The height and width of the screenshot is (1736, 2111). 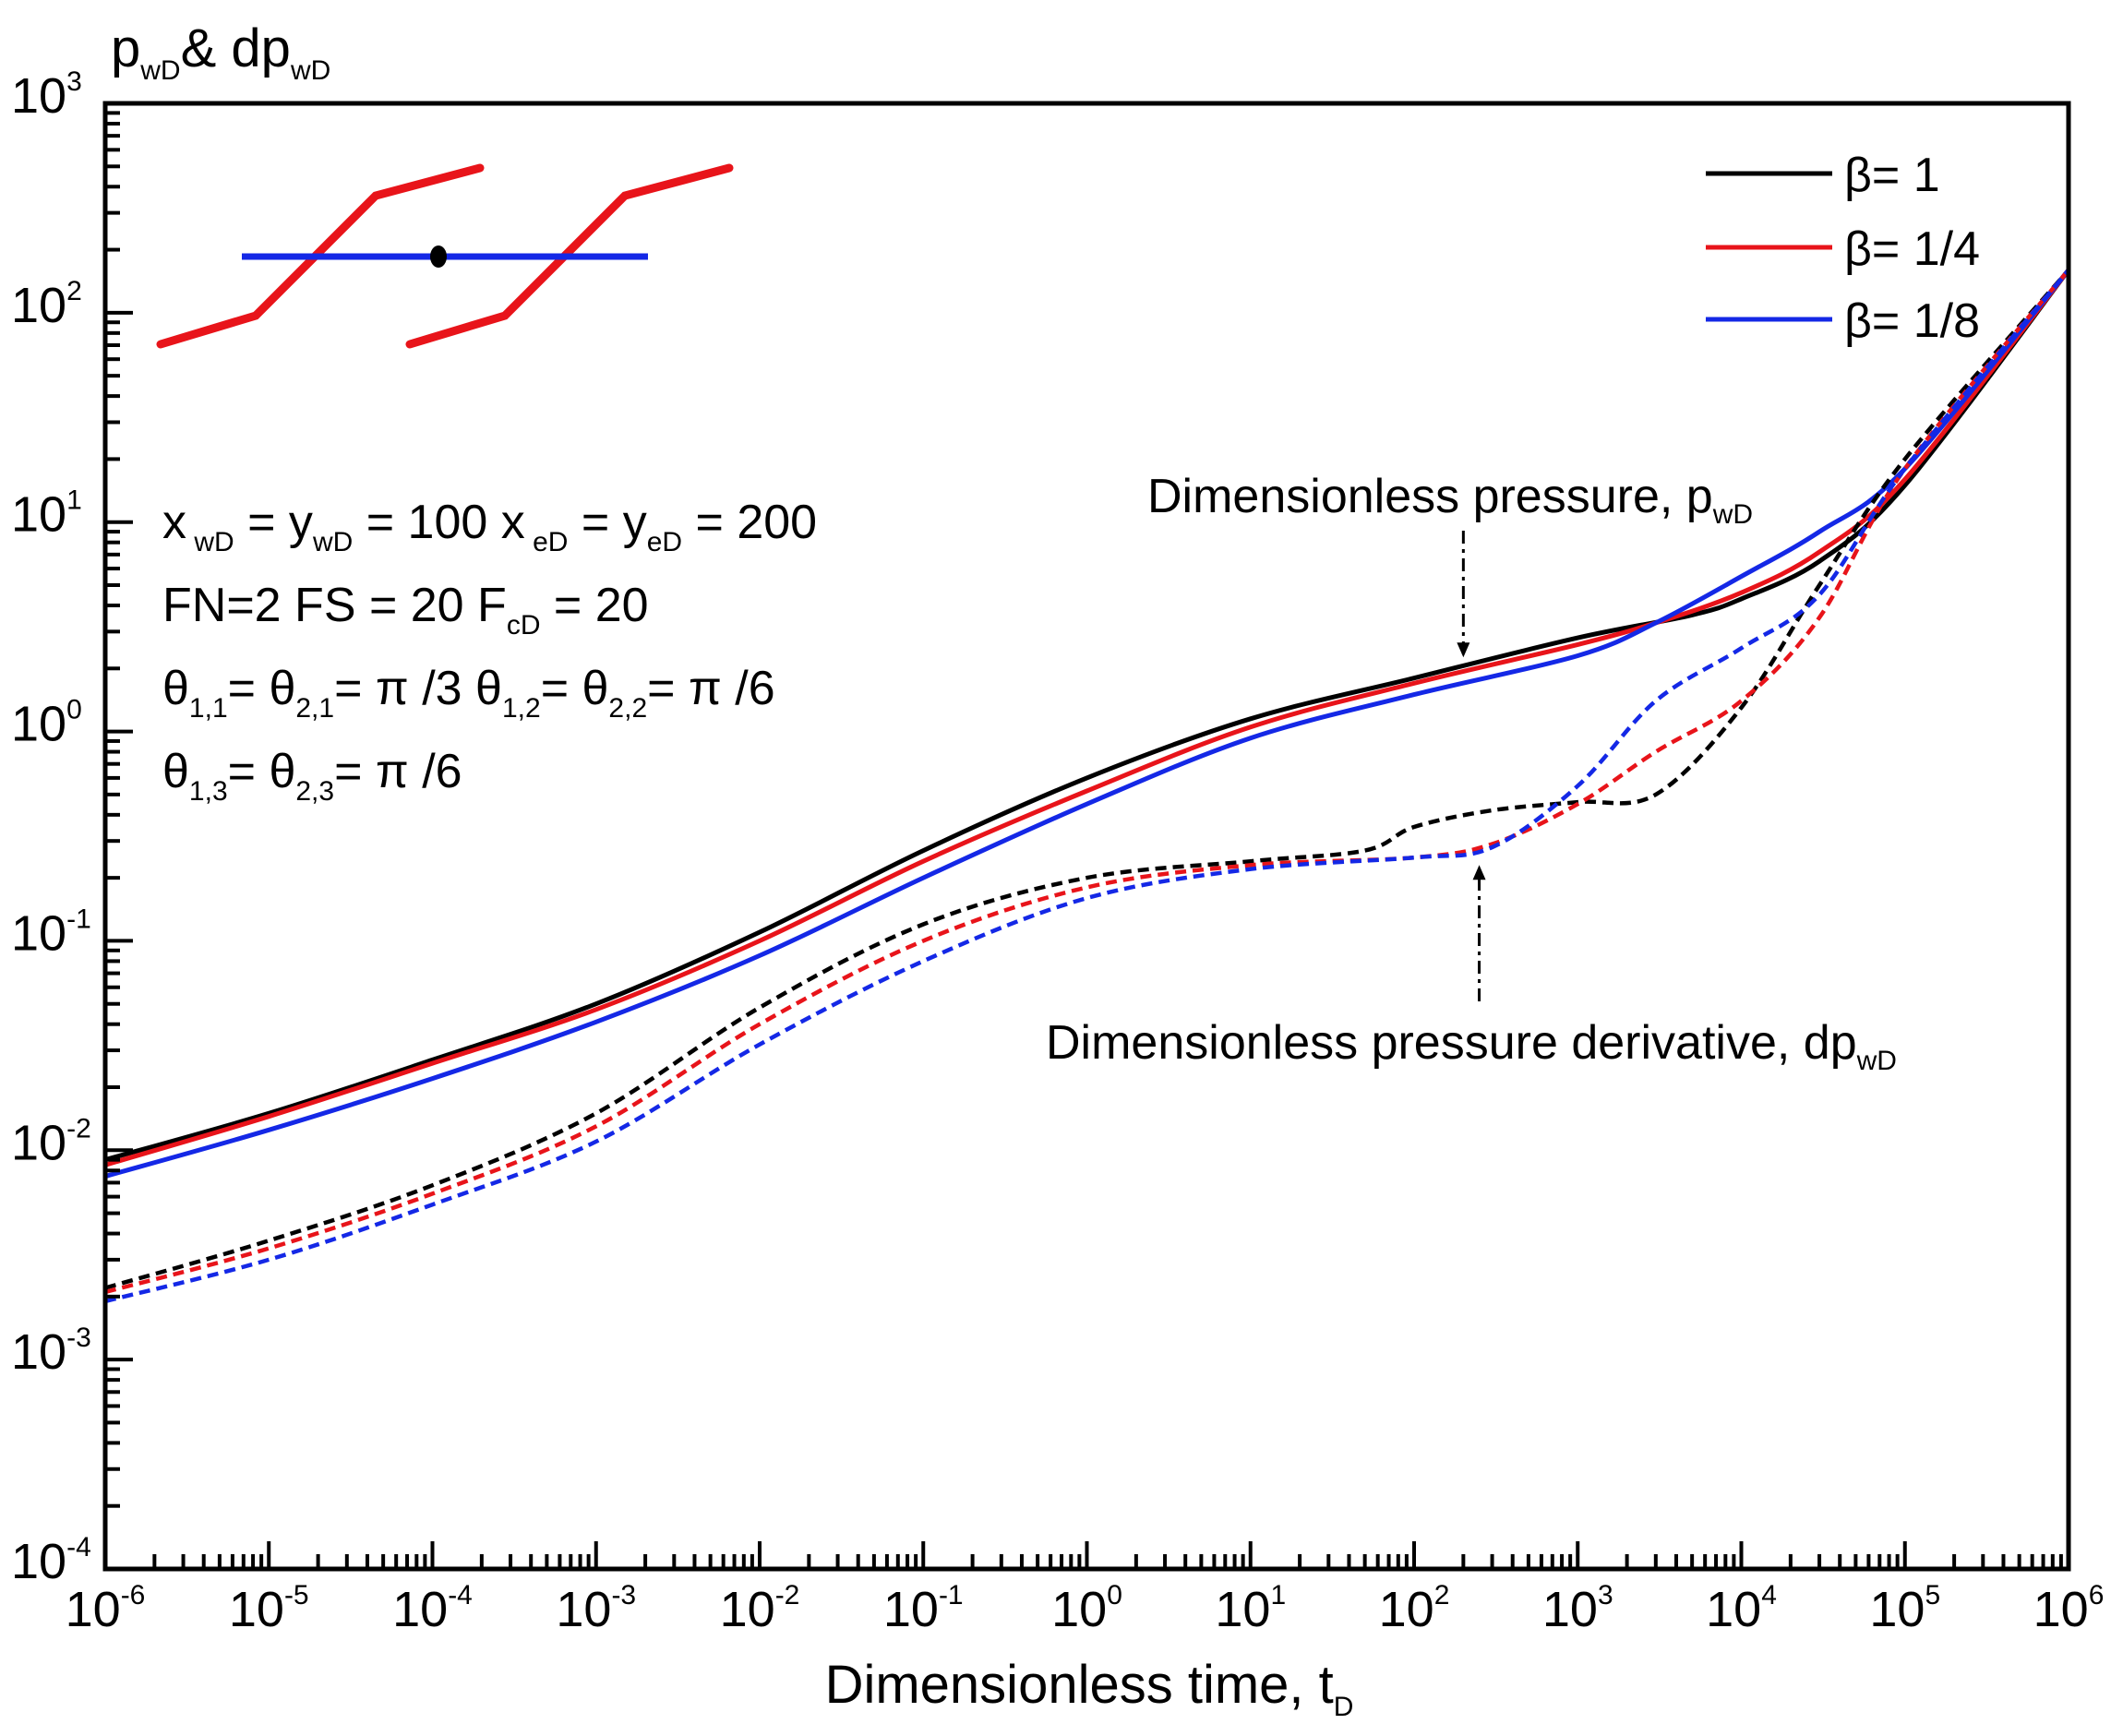 What do you see at coordinates (51, 933) in the screenshot?
I see `y-tick-label: 10⁻¹` at bounding box center [51, 933].